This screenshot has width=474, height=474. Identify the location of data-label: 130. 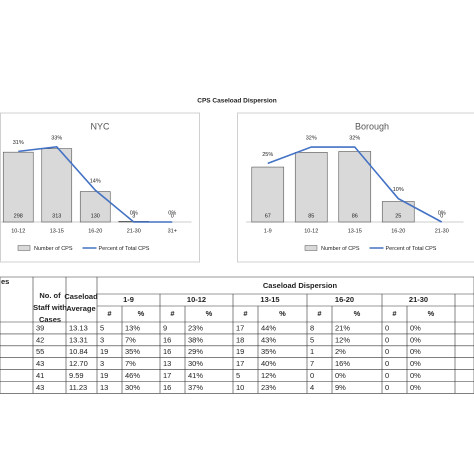
(95, 216).